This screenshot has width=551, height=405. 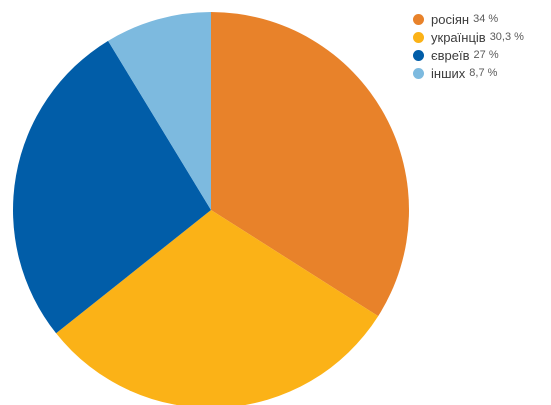 I want to click on legend-item-others: інших 8,7 %, so click(x=482, y=73).